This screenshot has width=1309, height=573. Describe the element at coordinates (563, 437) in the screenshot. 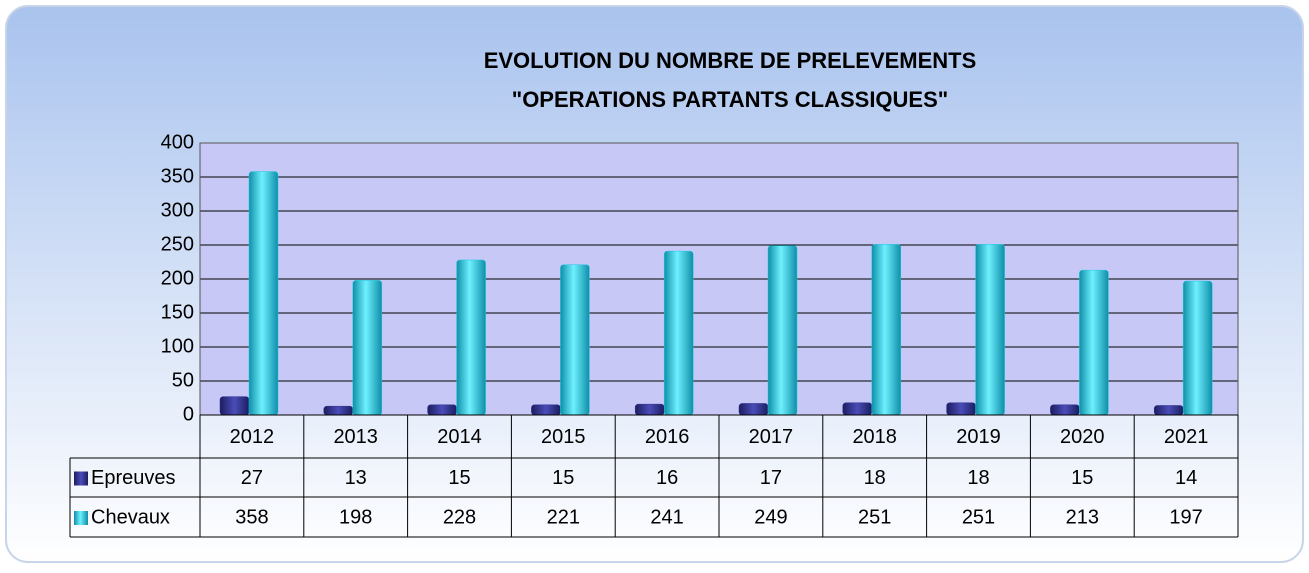

I see `x-tick-label: 2015` at that location.